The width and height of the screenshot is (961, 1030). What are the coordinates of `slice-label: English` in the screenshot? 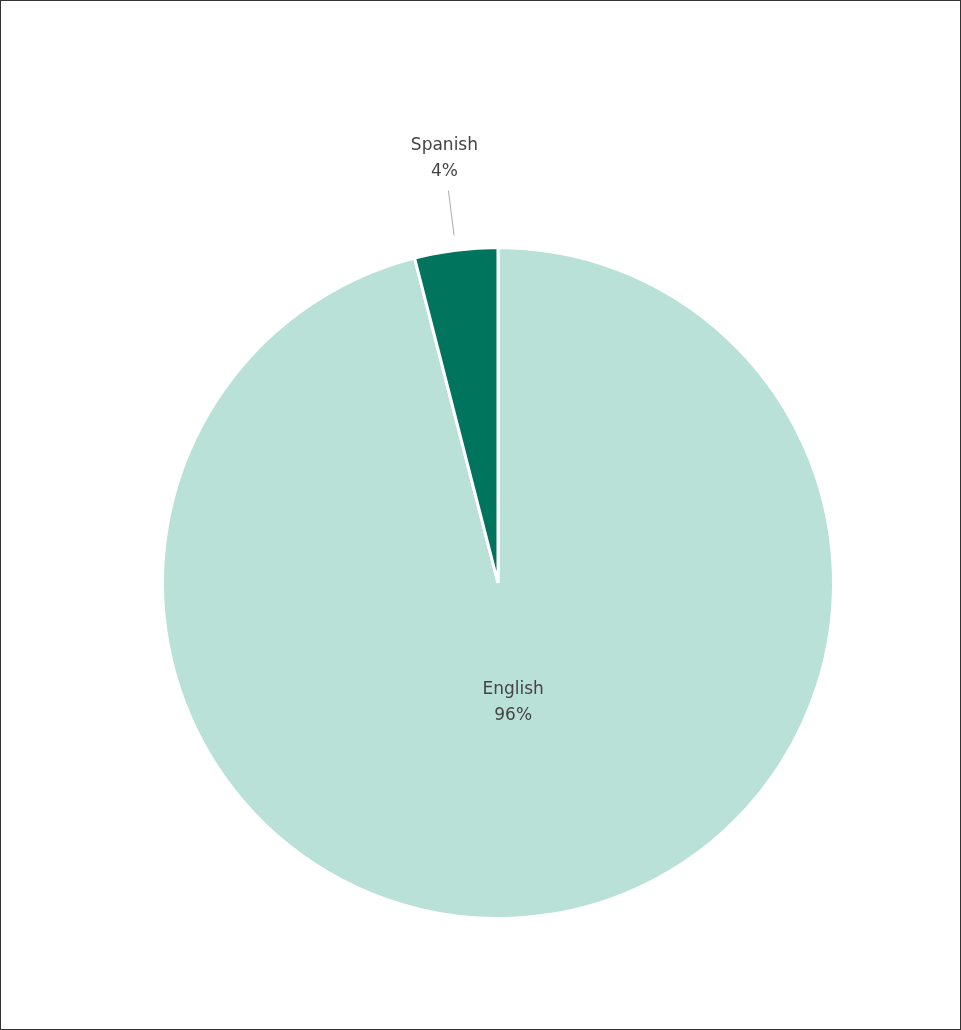 It's located at (513, 688).